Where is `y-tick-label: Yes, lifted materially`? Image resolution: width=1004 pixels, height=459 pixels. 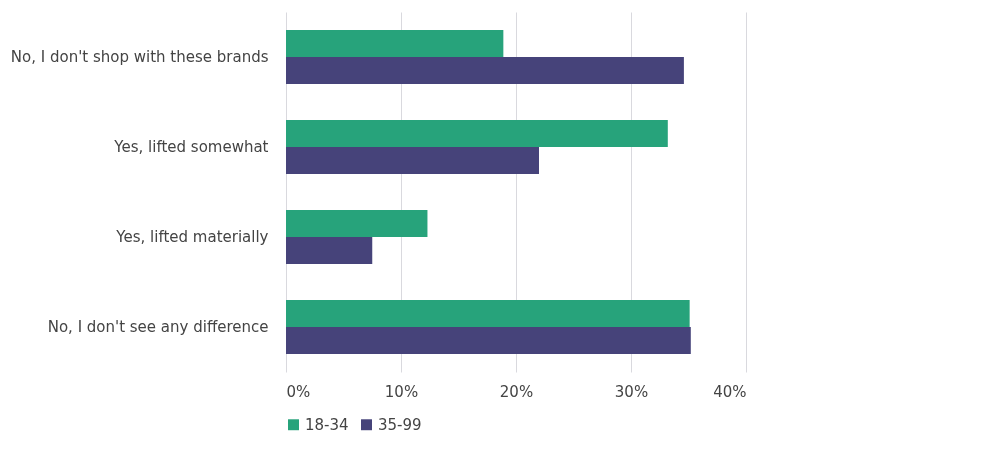
y-tick-label: Yes, lifted materially is located at coordinates (192, 237).